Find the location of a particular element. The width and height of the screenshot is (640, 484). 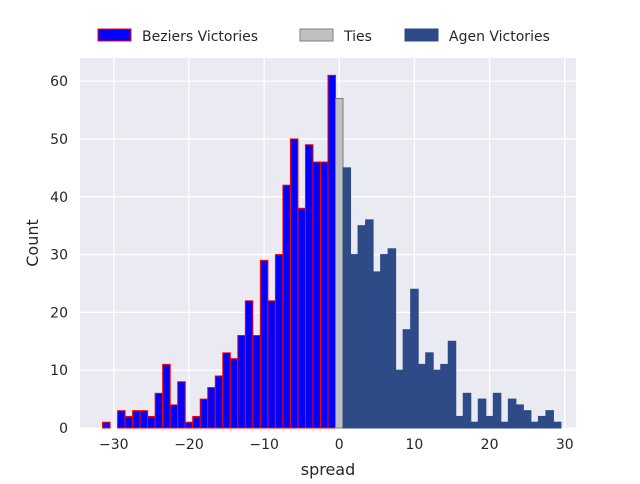

legend-label-ties: Ties is located at coordinates (357, 37).